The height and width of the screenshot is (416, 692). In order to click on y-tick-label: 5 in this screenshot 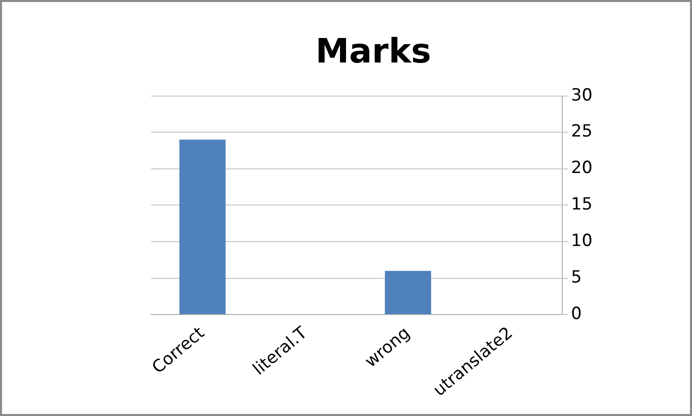, I will do `click(576, 276)`.